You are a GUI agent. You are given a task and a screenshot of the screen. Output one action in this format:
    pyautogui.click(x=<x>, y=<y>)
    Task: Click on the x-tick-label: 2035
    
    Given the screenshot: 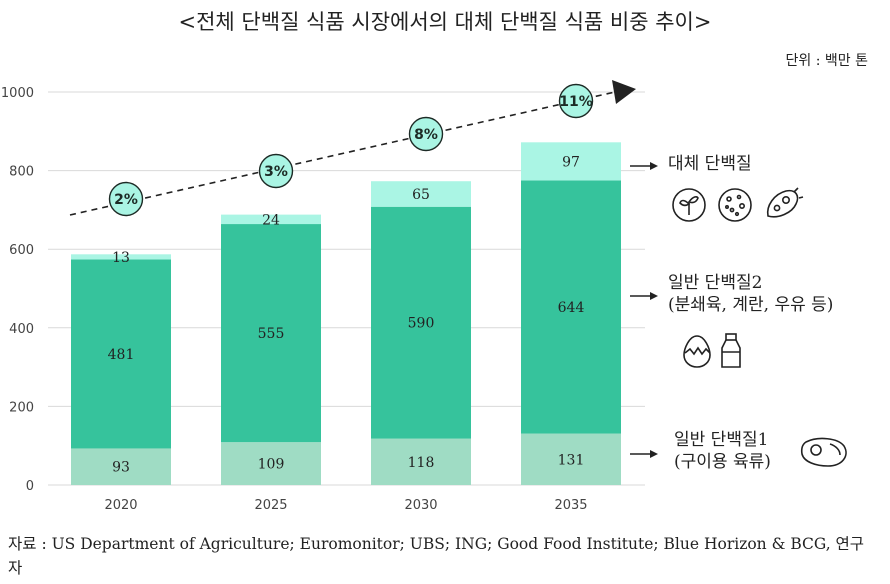 What is the action you would take?
    pyautogui.click(x=570, y=505)
    